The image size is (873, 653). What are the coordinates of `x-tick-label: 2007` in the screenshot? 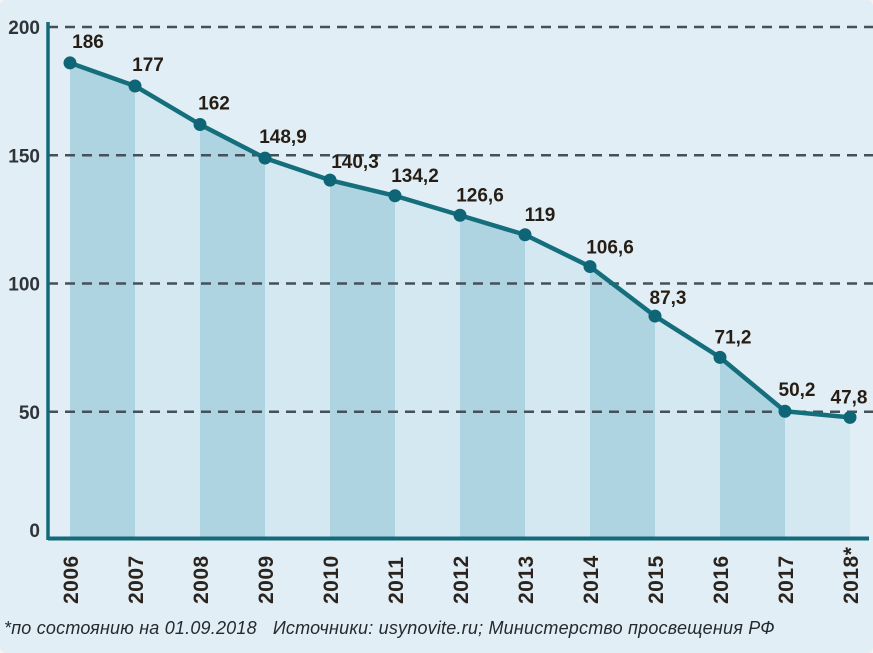 It's located at (136, 579).